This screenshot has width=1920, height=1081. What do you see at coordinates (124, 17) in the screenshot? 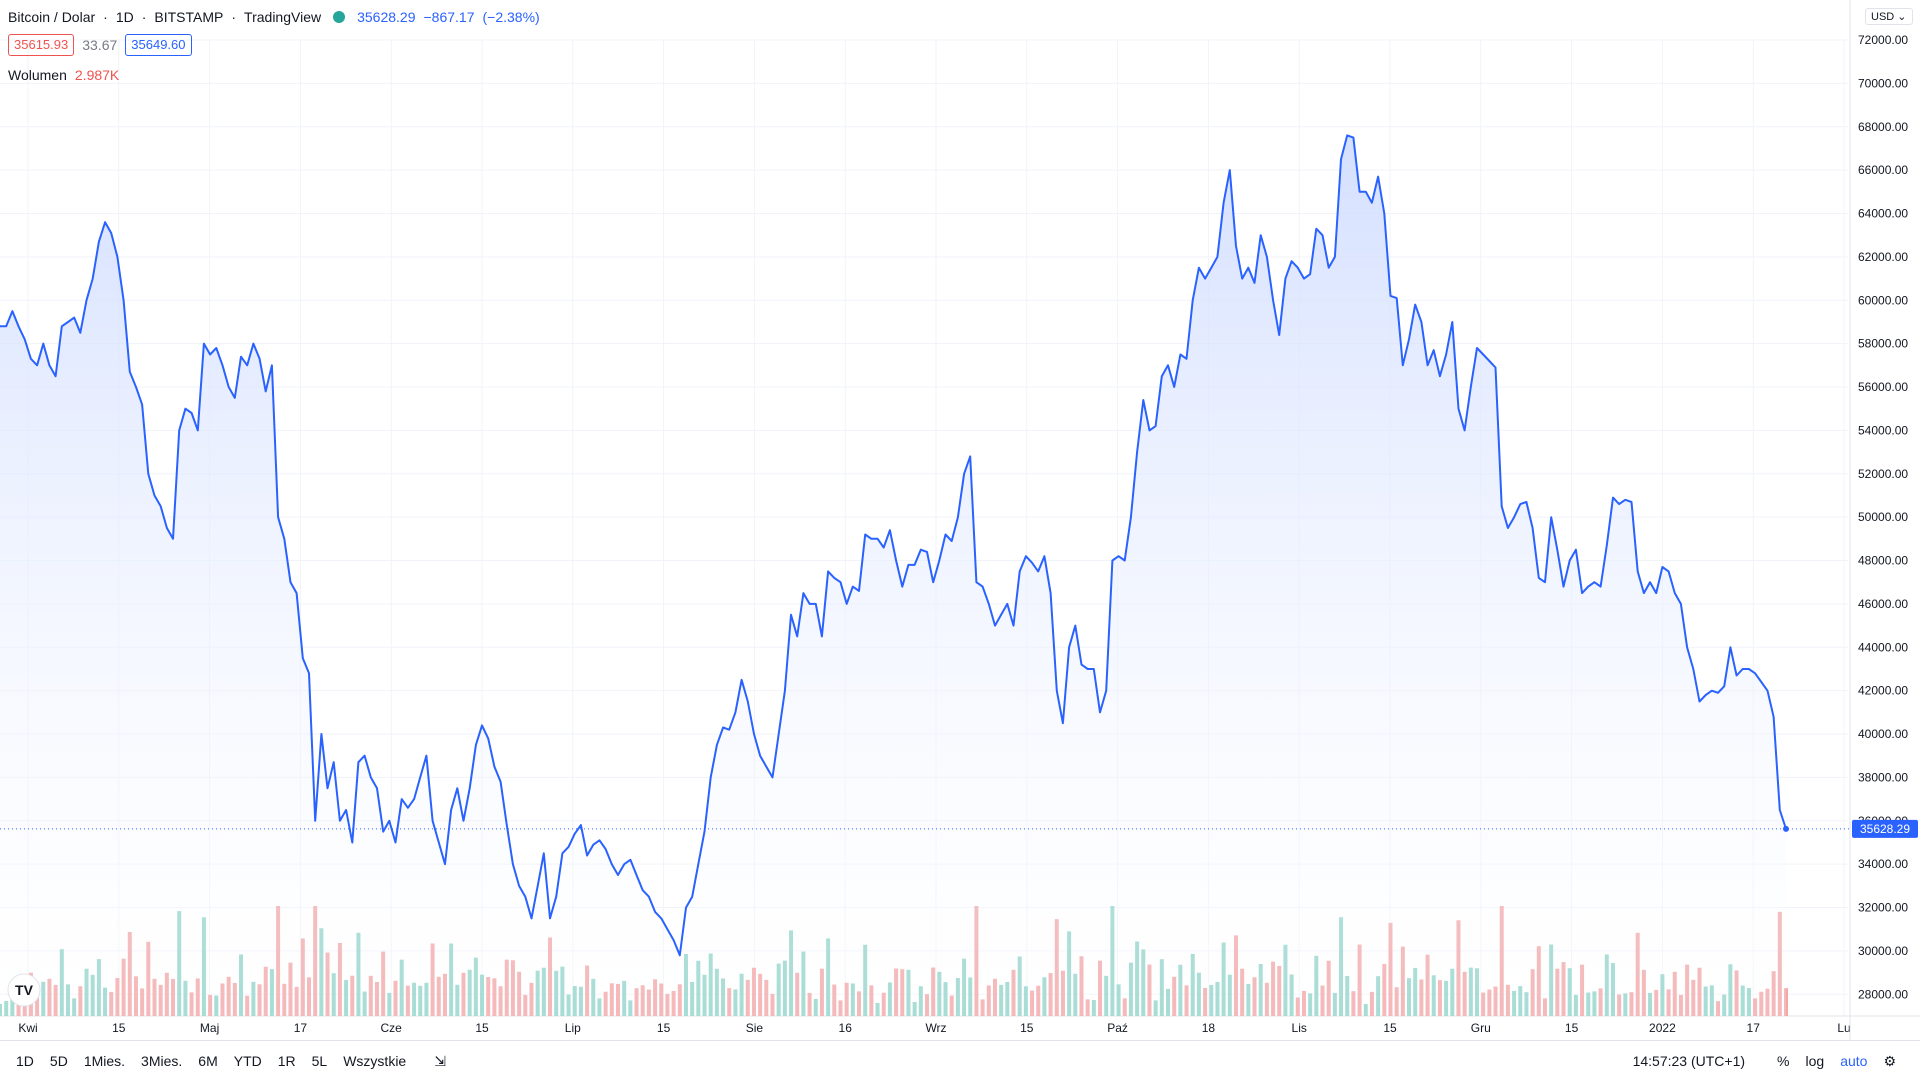
I see `interval-label: 1D` at bounding box center [124, 17].